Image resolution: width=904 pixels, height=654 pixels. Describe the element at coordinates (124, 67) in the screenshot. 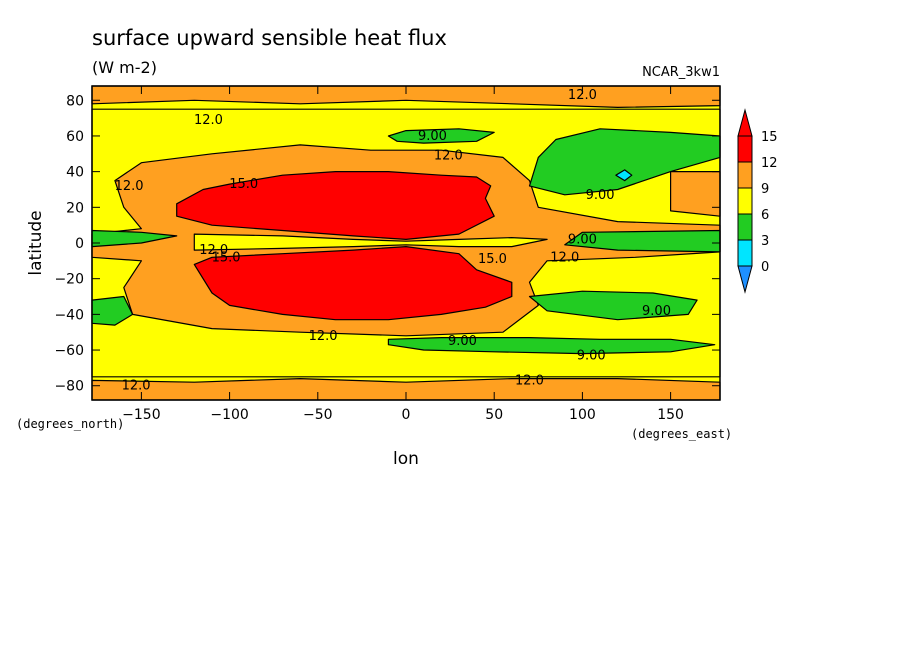

I see `chart-subtitle: (W m-2)` at that location.